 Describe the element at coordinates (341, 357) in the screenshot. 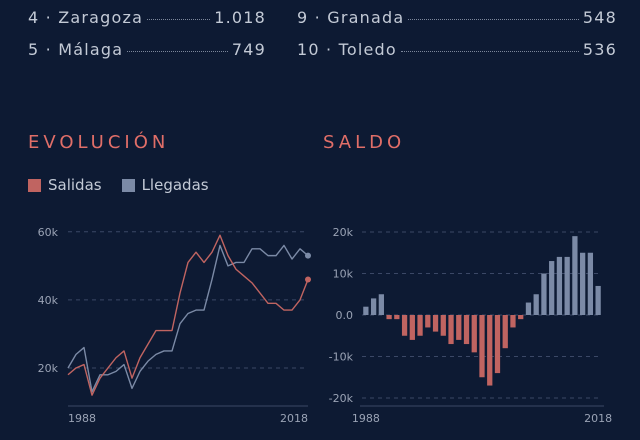

I see `y-tick-label: -10k` at that location.